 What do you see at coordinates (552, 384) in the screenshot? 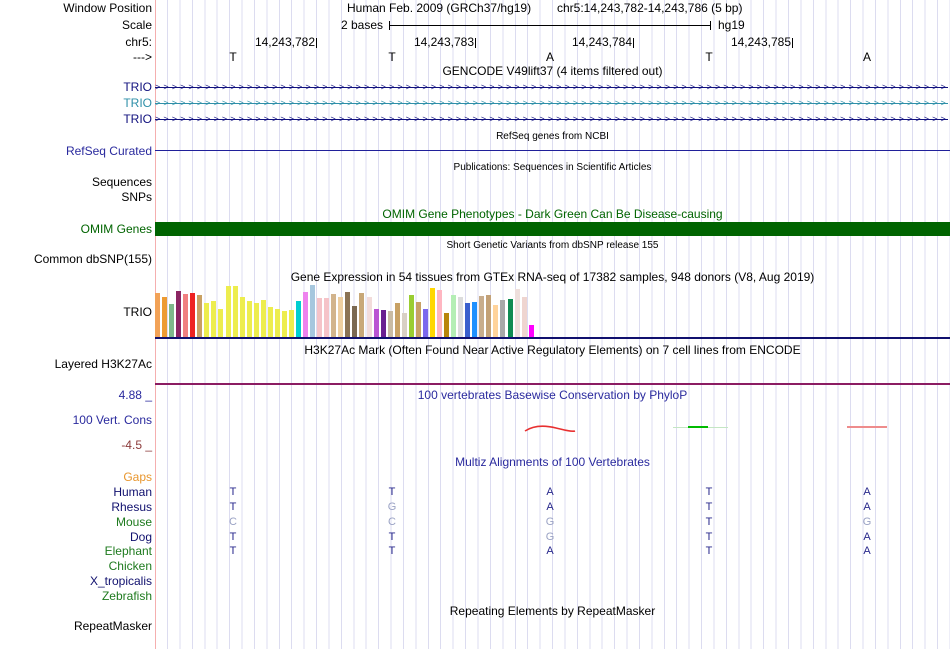
I see `h3k27ac-signal-line` at bounding box center [552, 384].